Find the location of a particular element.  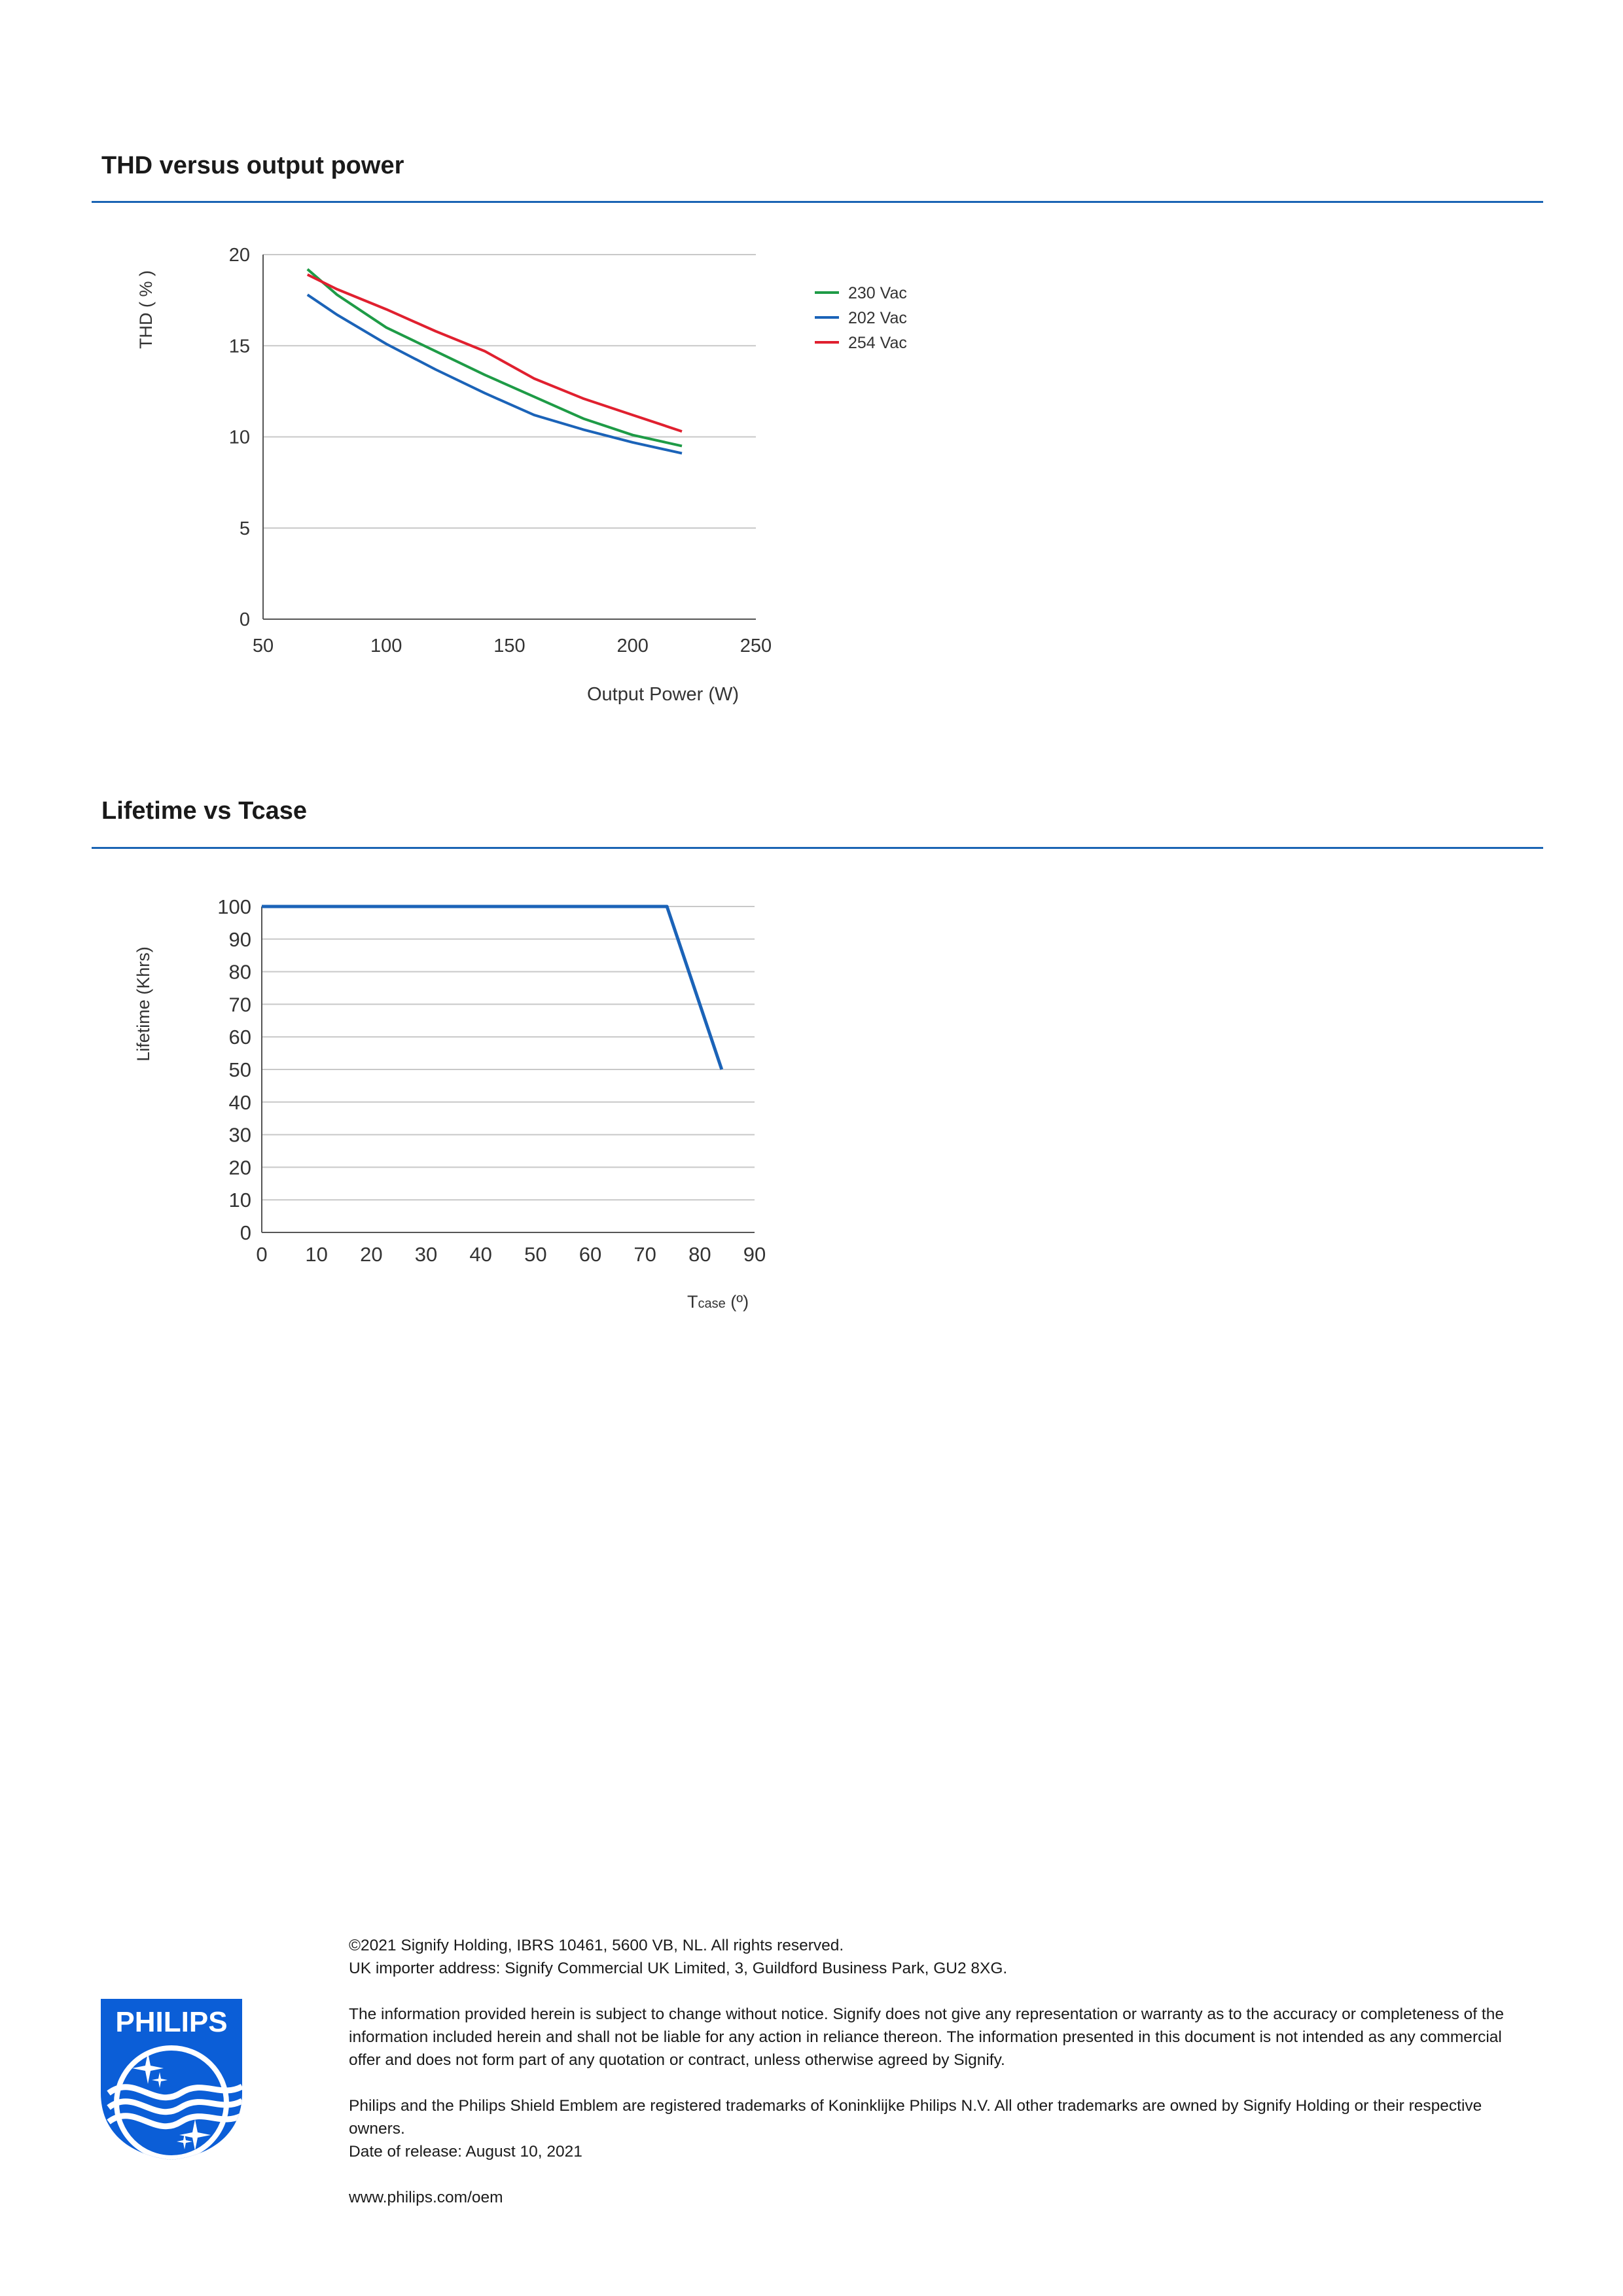

y-tick-label: 50 is located at coordinates (240, 1069).